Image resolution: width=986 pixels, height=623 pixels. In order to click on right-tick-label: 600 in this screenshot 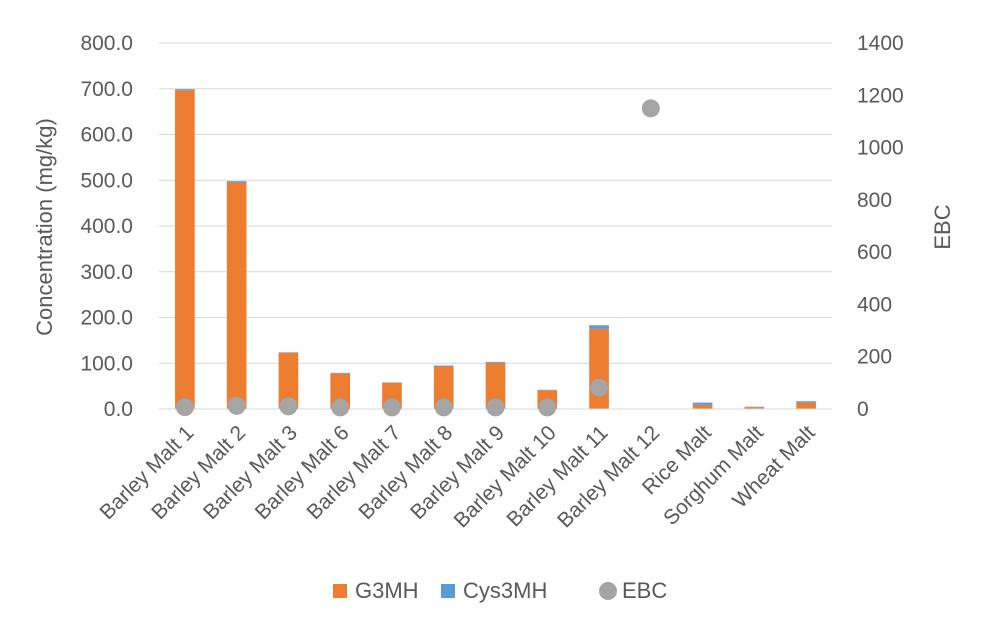, I will do `click(874, 252)`.